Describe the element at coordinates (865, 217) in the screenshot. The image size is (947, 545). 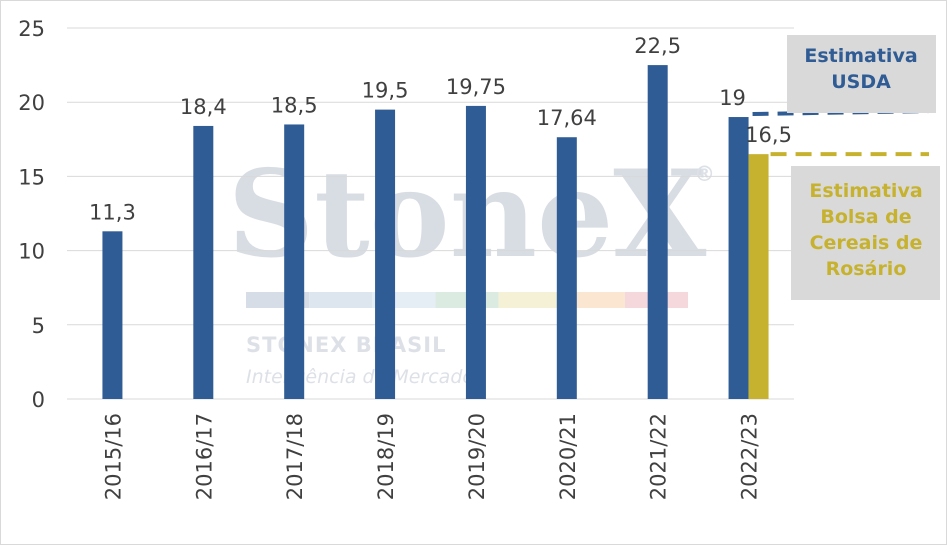
I see `callout-rosario-text: Bolsa de` at that location.